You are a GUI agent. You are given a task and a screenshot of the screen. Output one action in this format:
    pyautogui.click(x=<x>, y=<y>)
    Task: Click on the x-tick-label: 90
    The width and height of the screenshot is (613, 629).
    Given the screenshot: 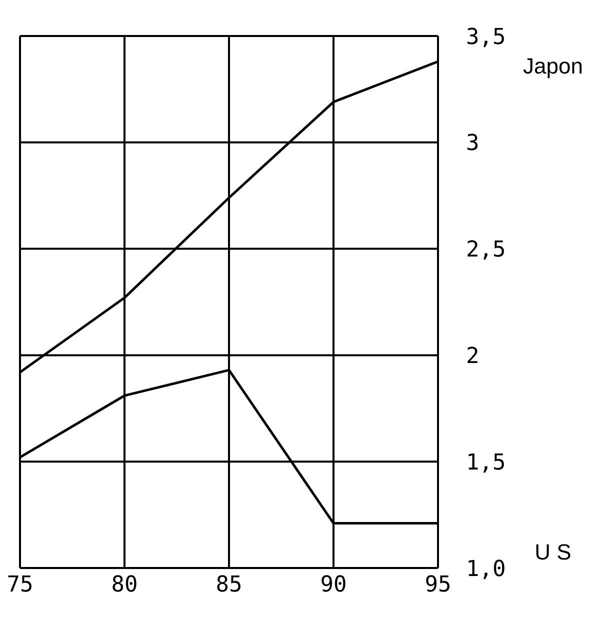 What is the action you would take?
    pyautogui.click(x=333, y=585)
    